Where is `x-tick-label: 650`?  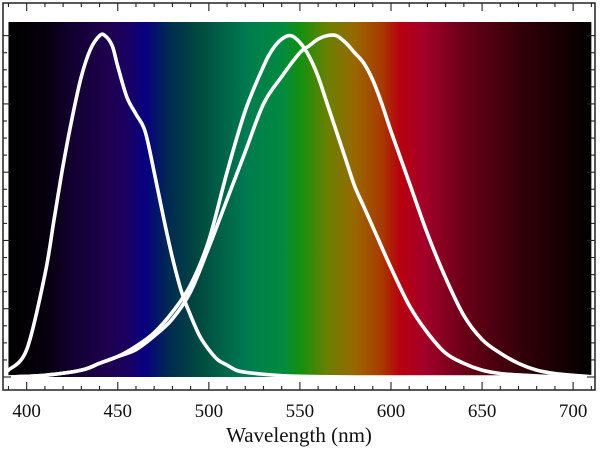 x-tick-label: 650 is located at coordinates (482, 411).